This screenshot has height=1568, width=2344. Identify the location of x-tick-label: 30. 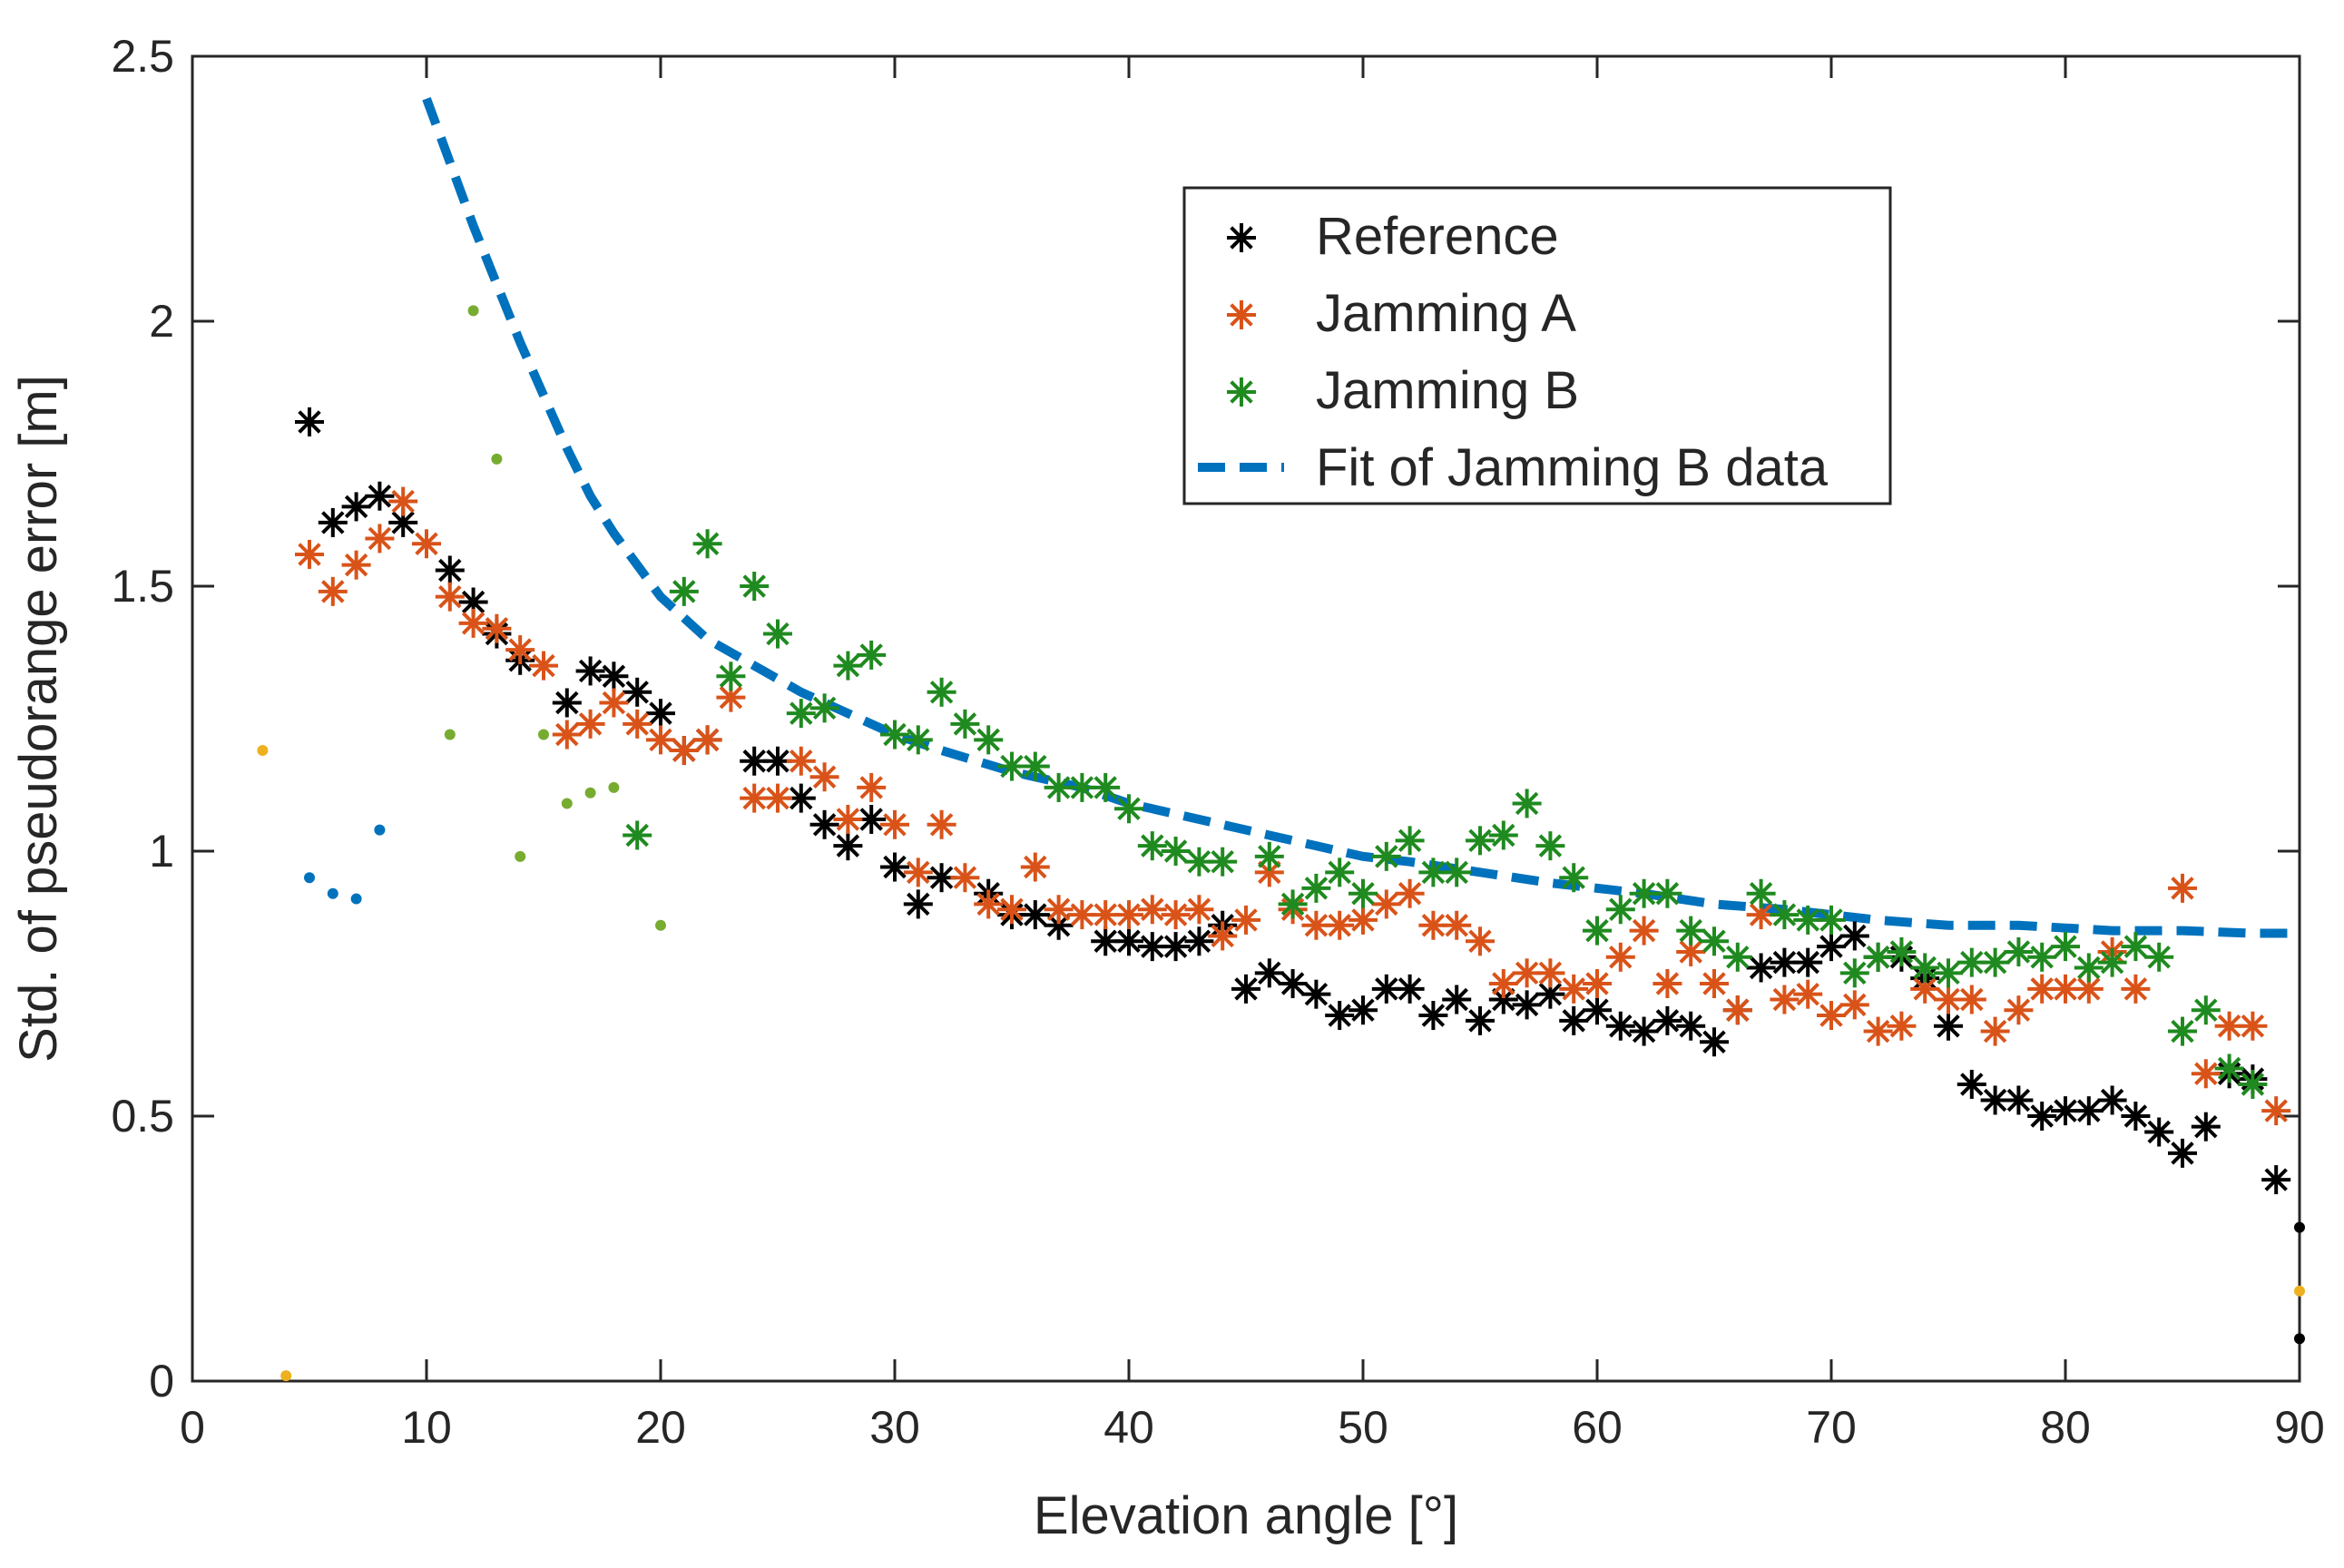
(894, 1427).